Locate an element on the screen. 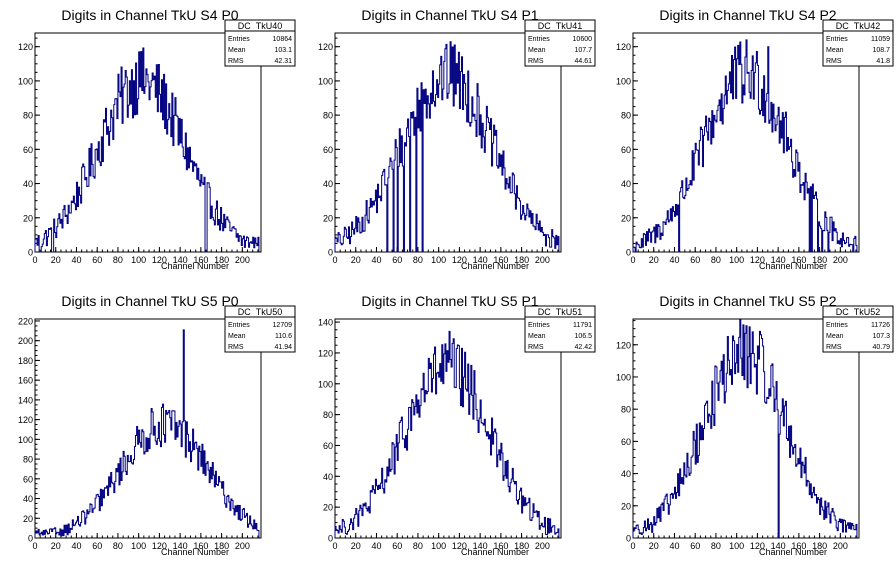 The height and width of the screenshot is (579, 896). stats-box: DC_TkU42 Entries 11059 Mean 108.7 RMS 41.8 is located at coordinates (858, 43).